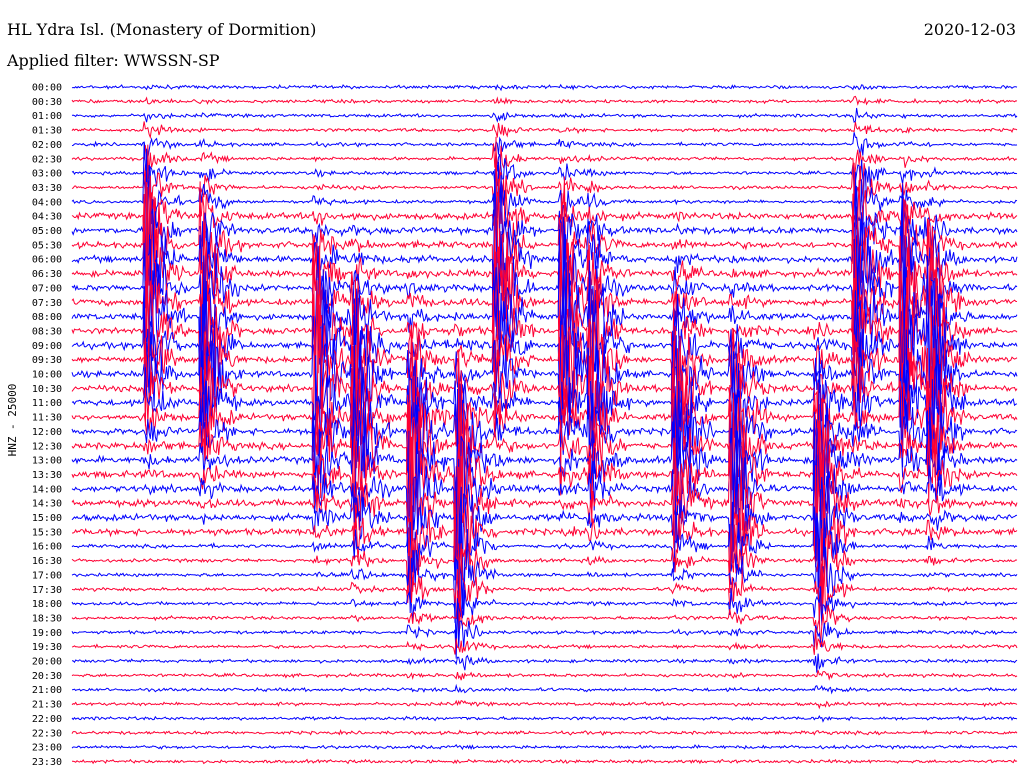  Describe the element at coordinates (47, 518) in the screenshot. I see `time-tick-label: 15:00` at that location.